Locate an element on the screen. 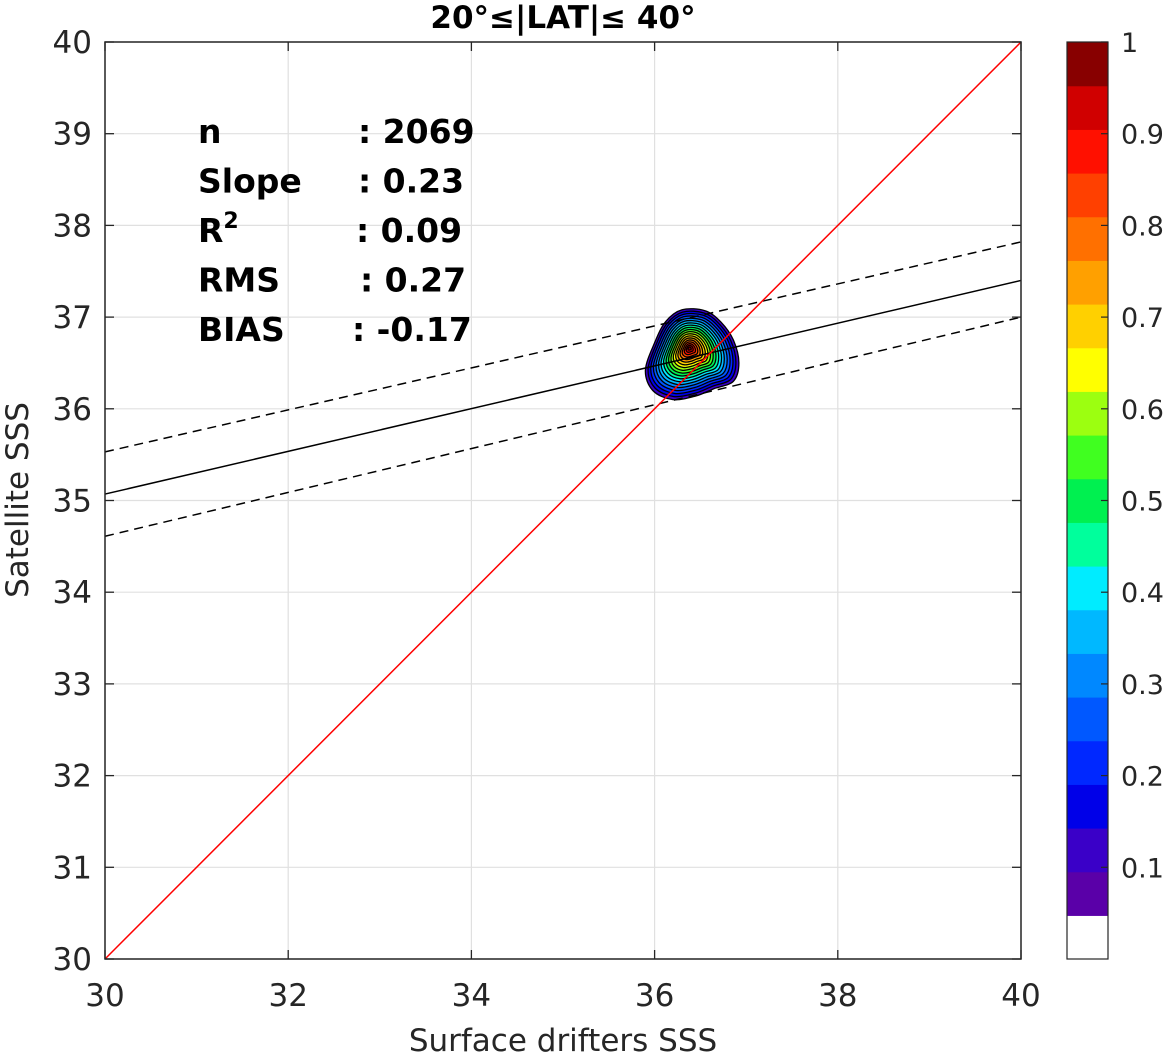  y-axis-label: Satellite SSS is located at coordinates (18, 500).